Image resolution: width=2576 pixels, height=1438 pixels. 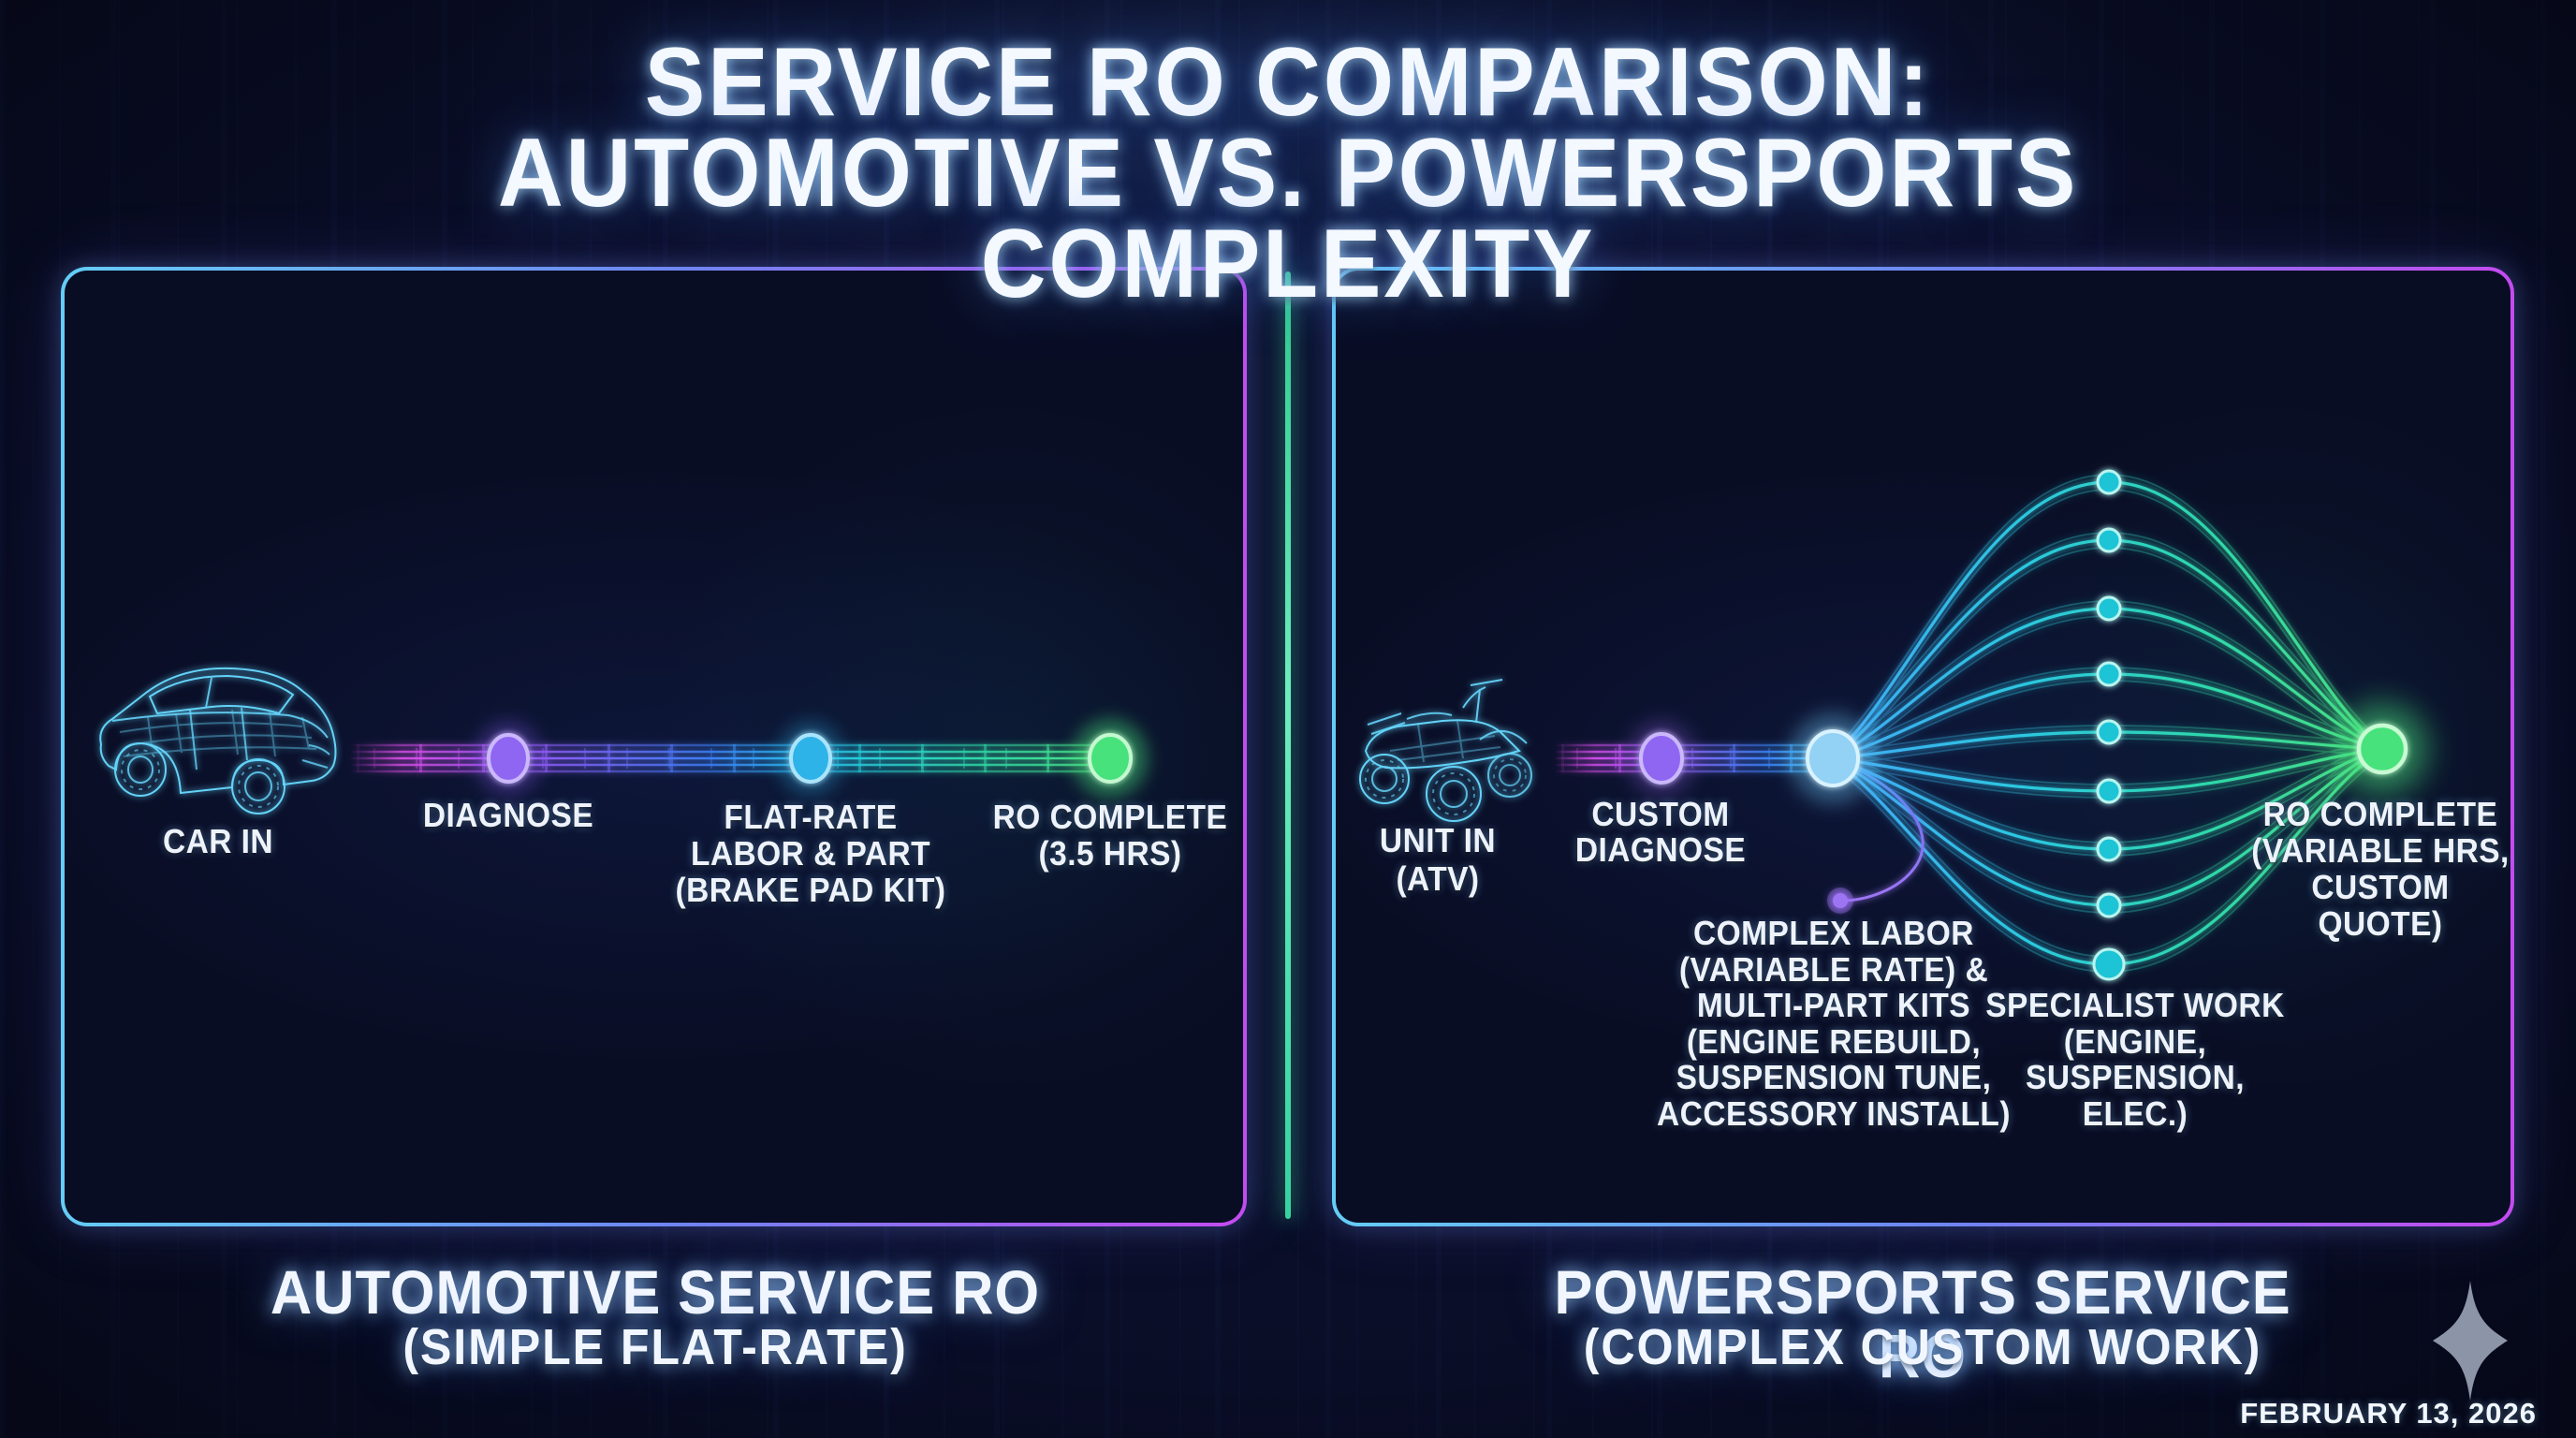 I want to click on automotive-timeline-nodes, so click(x=811, y=758).